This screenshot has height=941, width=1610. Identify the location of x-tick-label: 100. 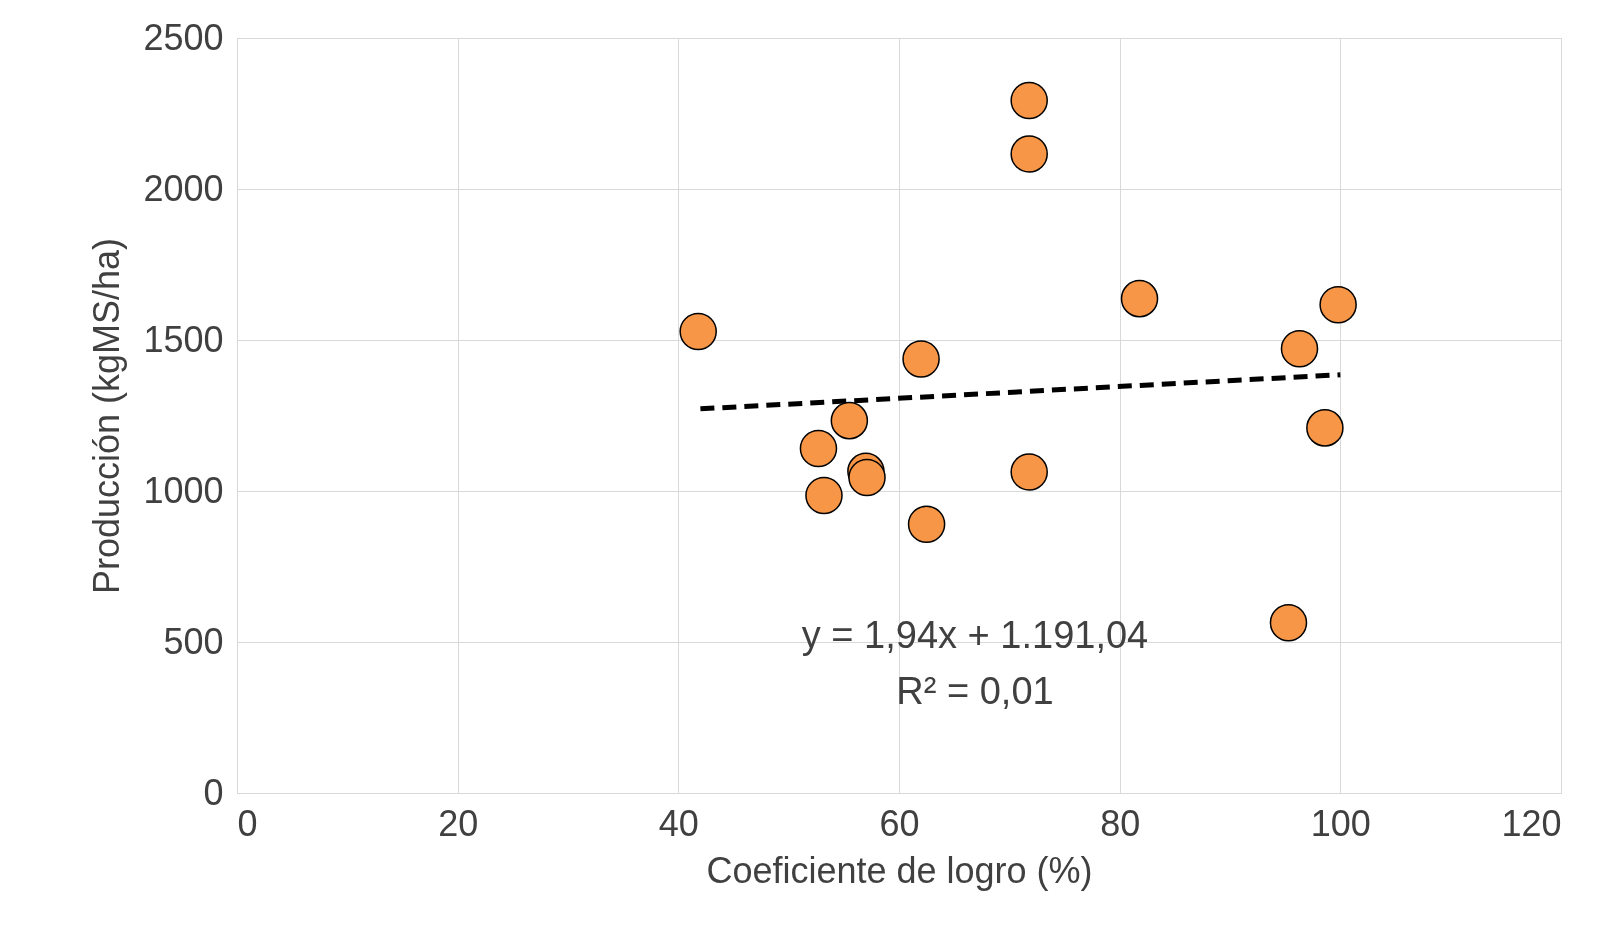
(1340, 823).